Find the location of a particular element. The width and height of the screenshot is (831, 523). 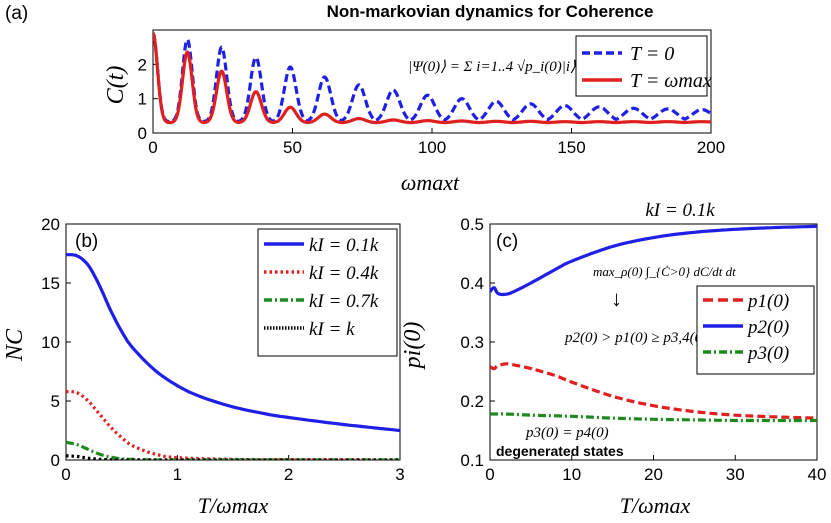

panel-c-relation: p2(0) > p1(0) ≥ p3,4(0) is located at coordinates (635, 338).